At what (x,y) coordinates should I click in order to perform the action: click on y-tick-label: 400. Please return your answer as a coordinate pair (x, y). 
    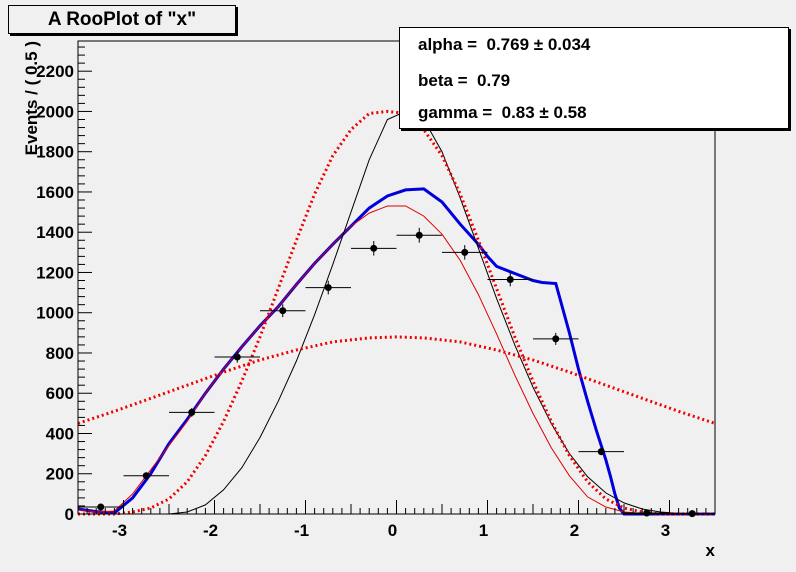
    Looking at the image, I should click on (60, 433).